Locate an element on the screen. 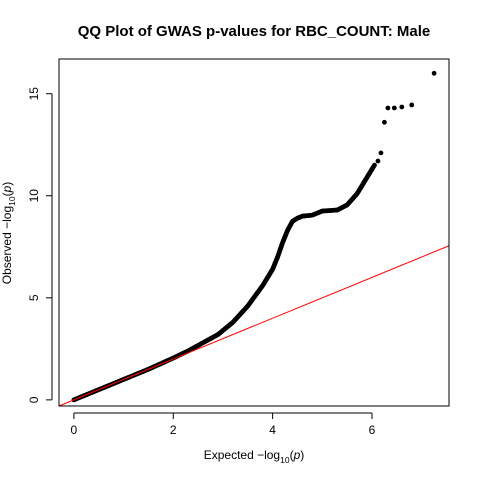 Image resolution: width=480 pixels, height=485 pixels. y-axis-label-prefix: Observed −log is located at coordinates (7, 245).